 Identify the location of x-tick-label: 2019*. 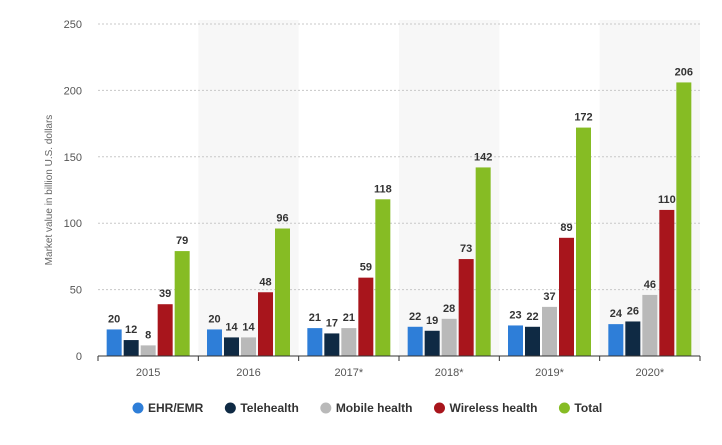
(549, 373).